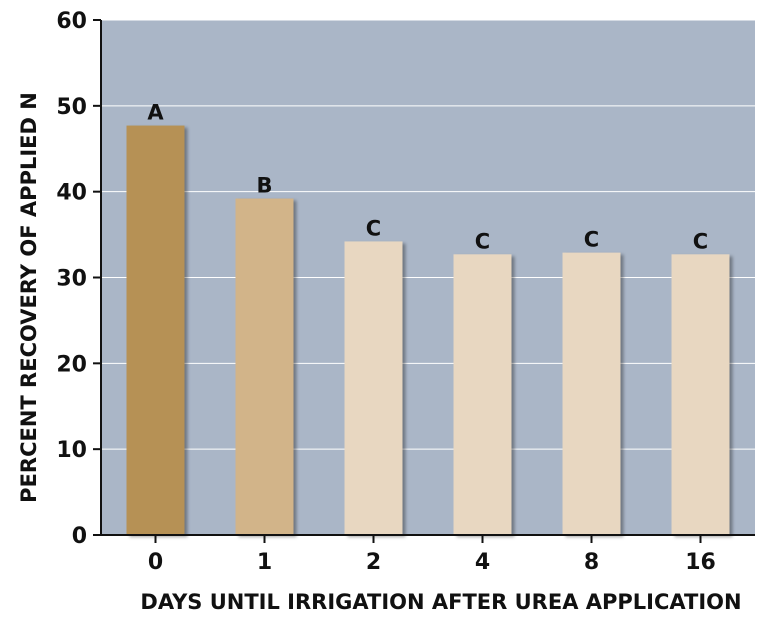  What do you see at coordinates (591, 562) in the screenshot?
I see `x-tick-label: 8` at bounding box center [591, 562].